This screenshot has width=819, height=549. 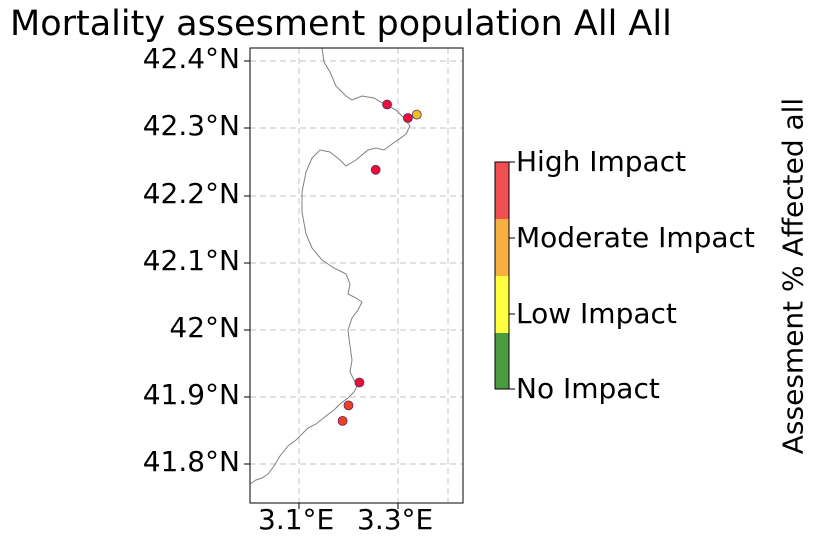 What do you see at coordinates (596, 313) in the screenshot?
I see `colorbar-label-low: Low Impact` at bounding box center [596, 313].